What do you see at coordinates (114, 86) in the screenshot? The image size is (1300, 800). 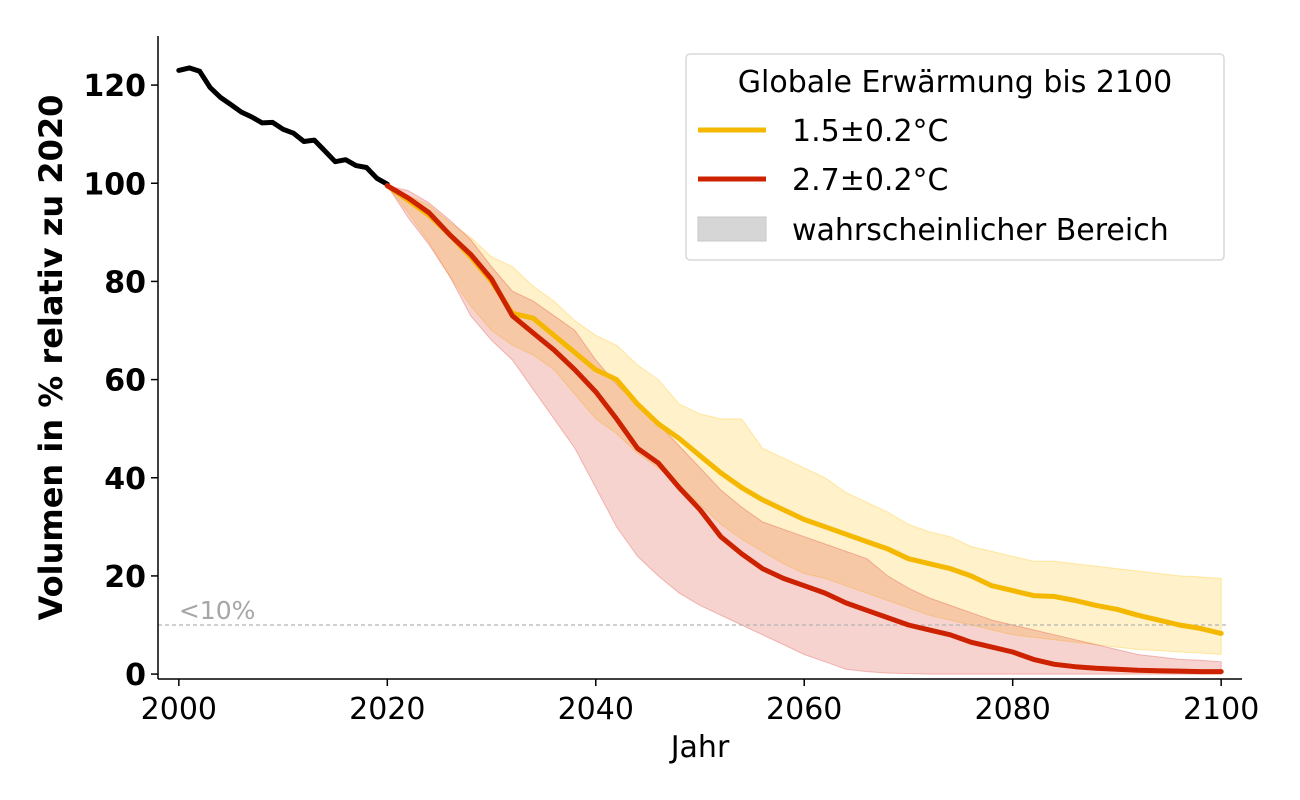 I see `y-tick-label: 120` at bounding box center [114, 86].